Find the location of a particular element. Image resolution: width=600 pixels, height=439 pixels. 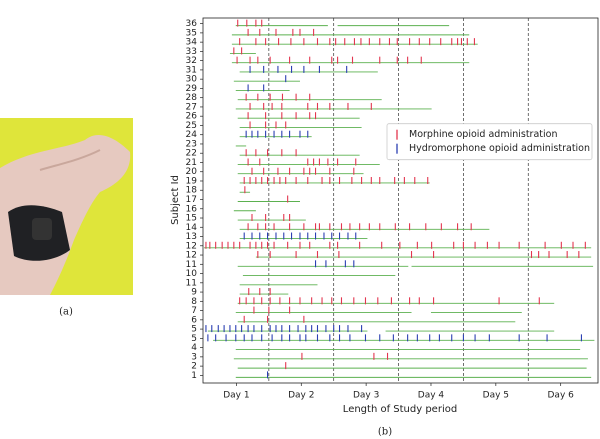

y-tick-label: 31 is located at coordinates (191, 70).